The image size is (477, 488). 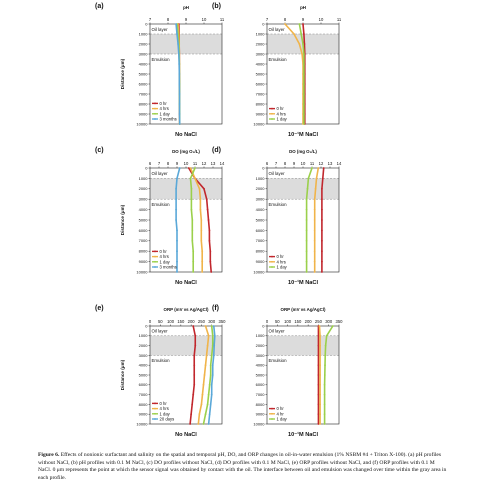 I want to click on y-tick-label: 4000, so click(x=144, y=63).